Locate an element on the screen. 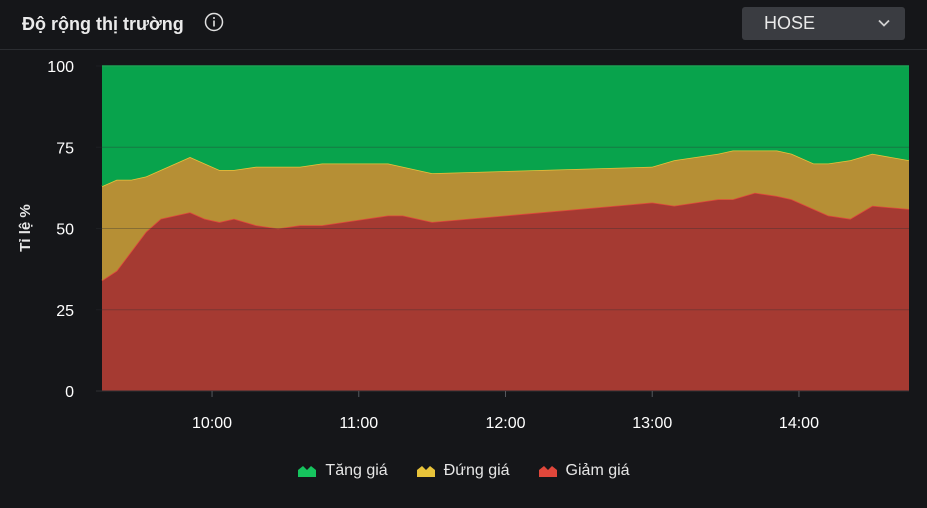 The width and height of the screenshot is (927, 508). legend-item-2: Giảm giá is located at coordinates (584, 471).